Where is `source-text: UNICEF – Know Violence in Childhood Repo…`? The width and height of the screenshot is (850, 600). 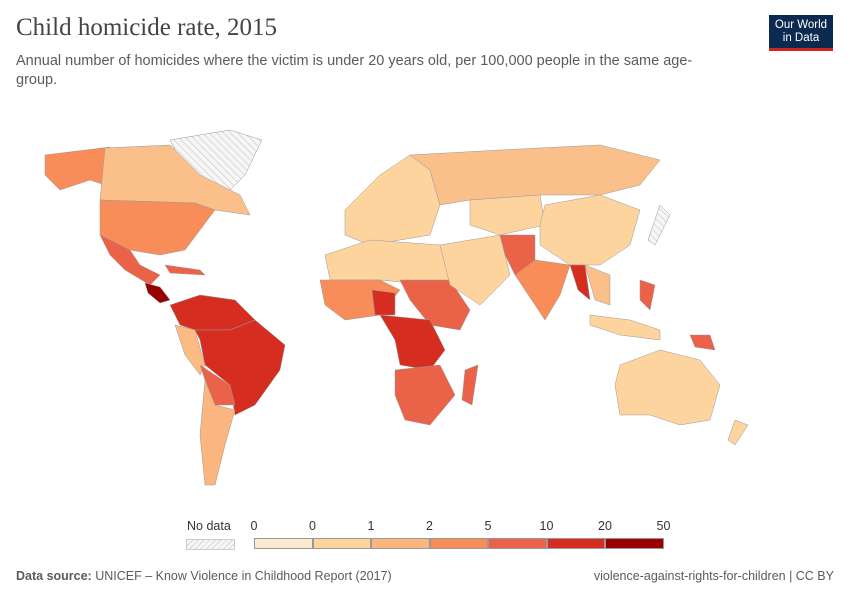
source-text: UNICEF – Know Violence in Childhood Repo… is located at coordinates (243, 576).